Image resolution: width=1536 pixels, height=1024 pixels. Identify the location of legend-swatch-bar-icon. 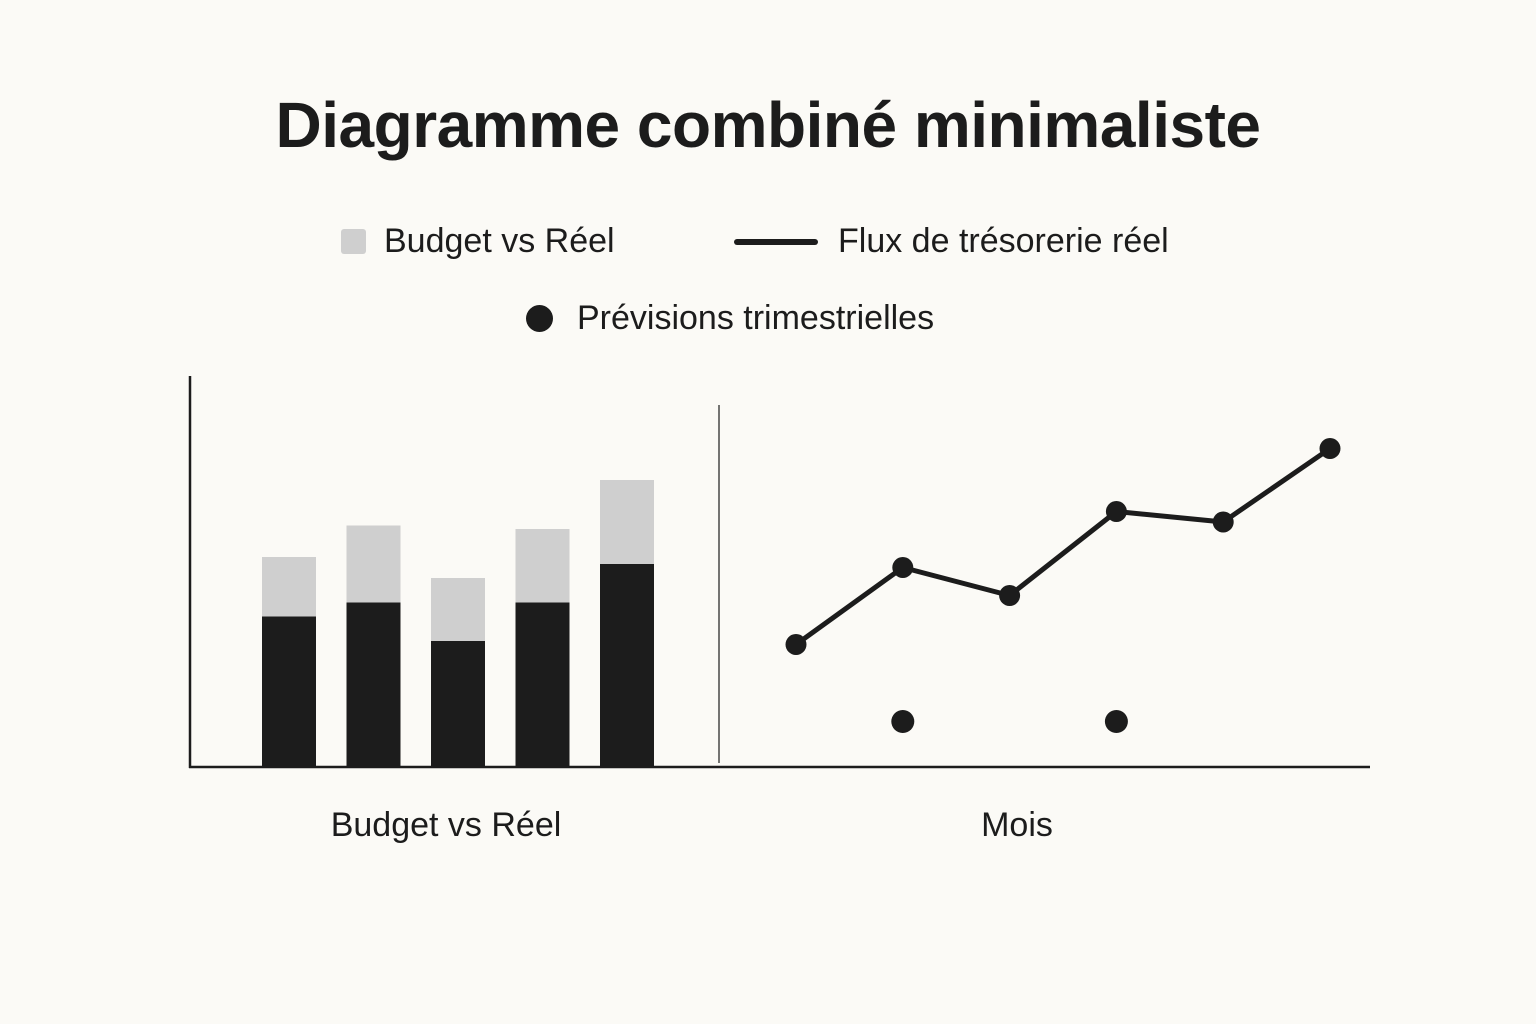
(353, 241).